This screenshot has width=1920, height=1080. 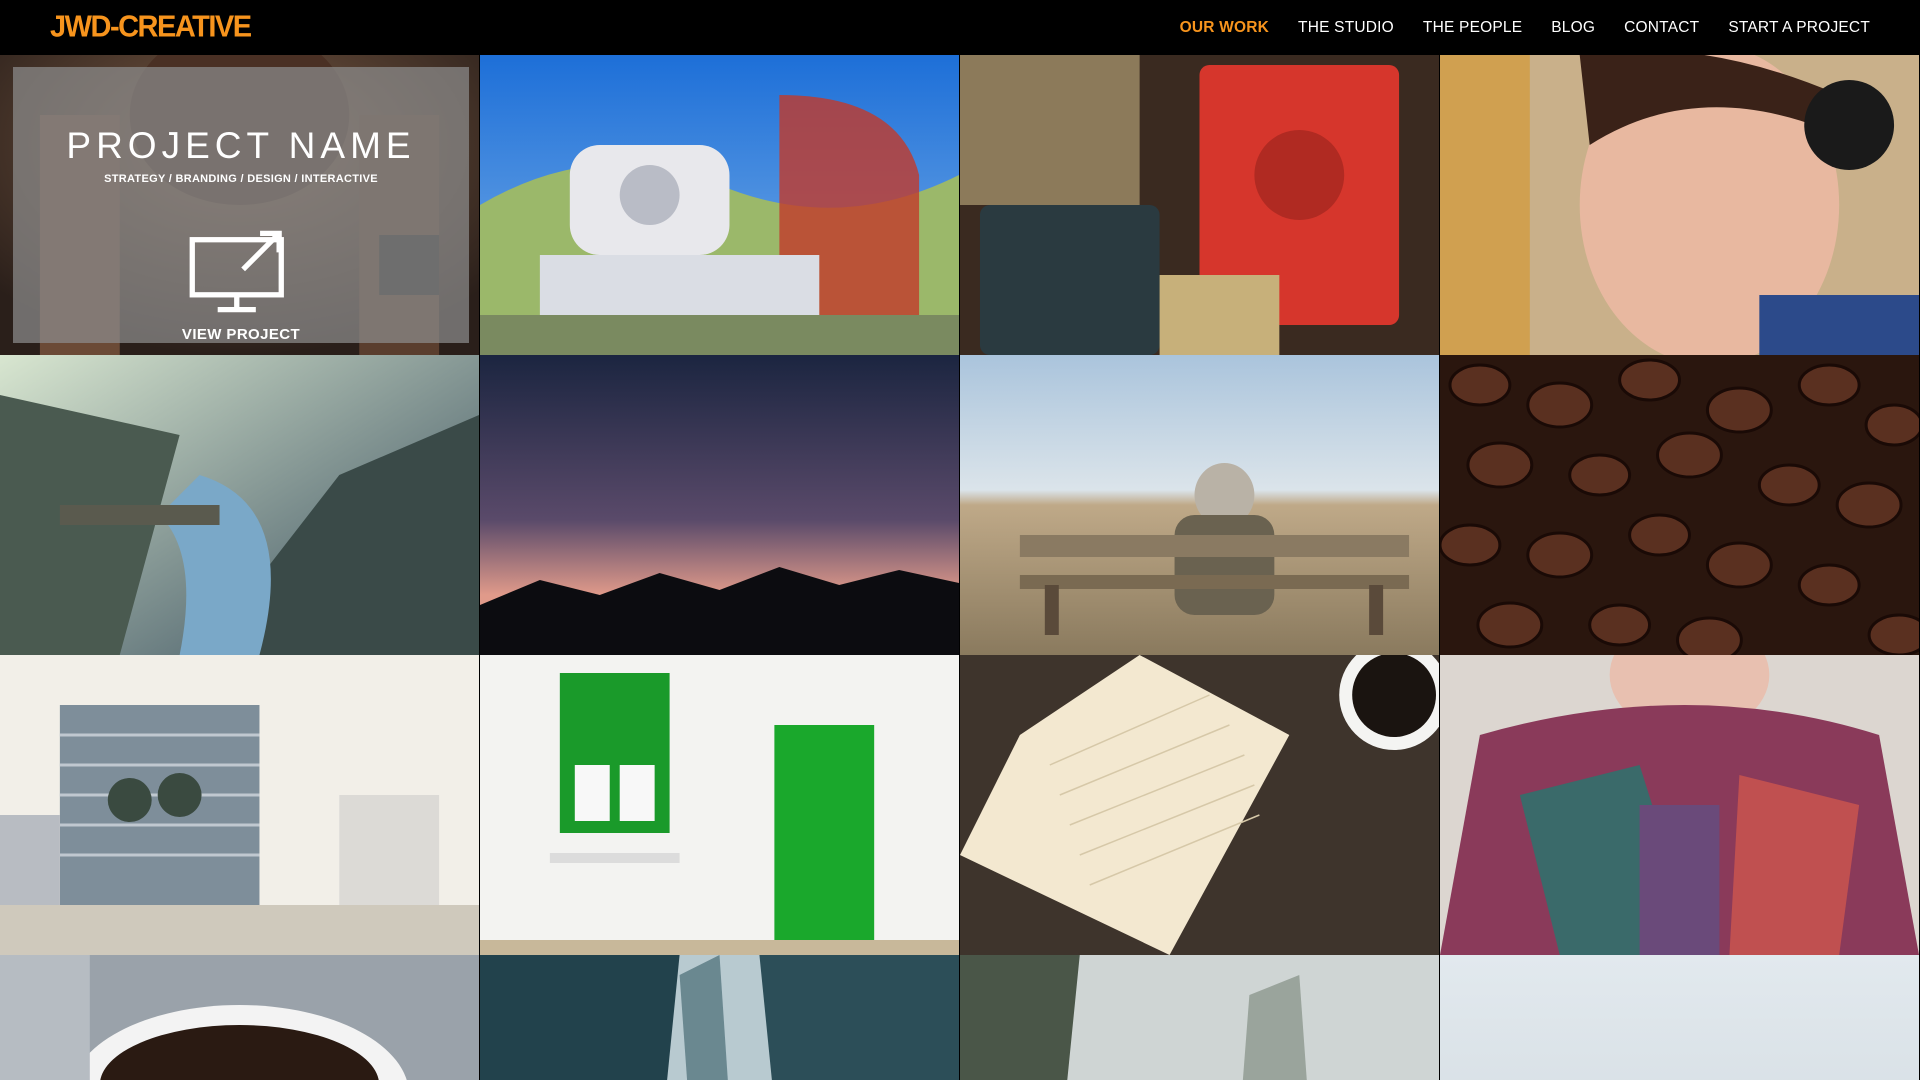 I want to click on project-tile-beach-hotel, so click(x=240, y=805).